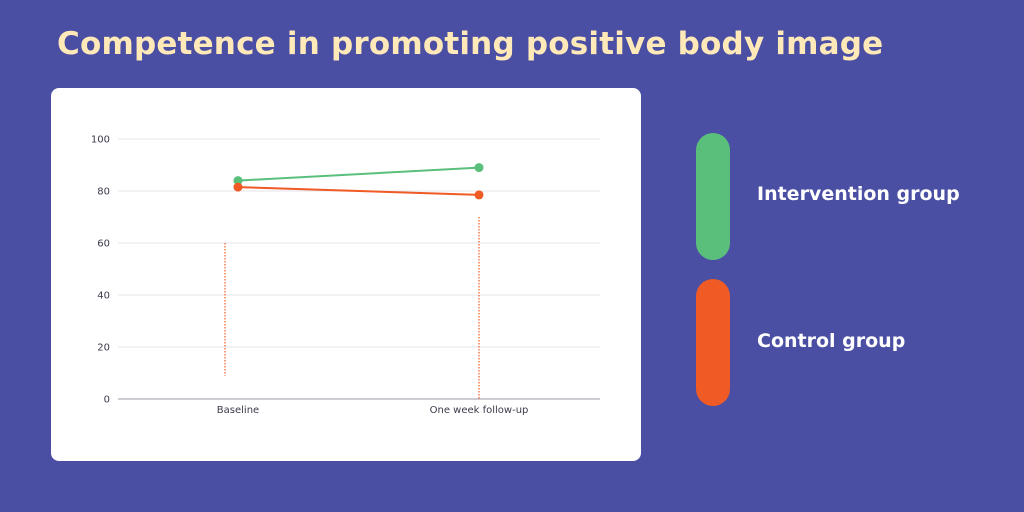  What do you see at coordinates (107, 400) in the screenshot?
I see `y-tick-label: 0` at bounding box center [107, 400].